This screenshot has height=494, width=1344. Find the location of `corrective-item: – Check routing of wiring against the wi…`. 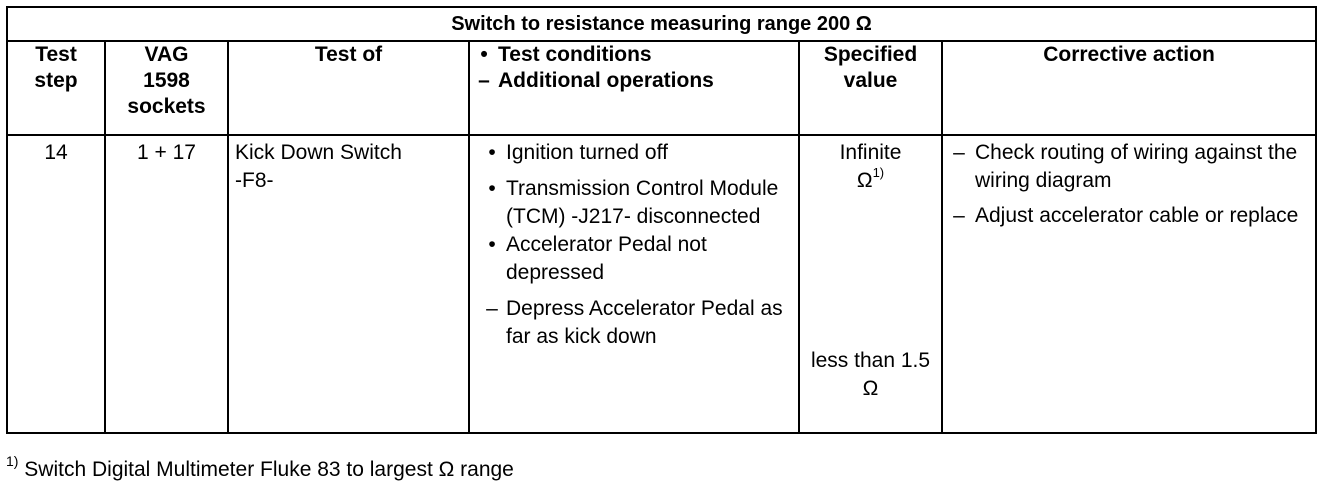

corrective-item: – Check routing of wiring against the wi… is located at coordinates (1125, 167).